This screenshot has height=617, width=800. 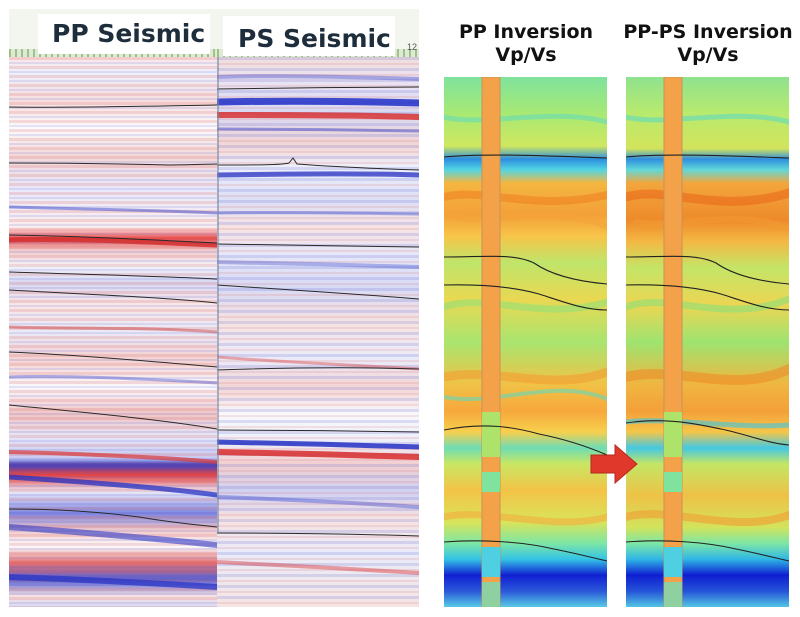 I want to click on pp-seismic-title: PP Seismic, so click(x=129, y=33).